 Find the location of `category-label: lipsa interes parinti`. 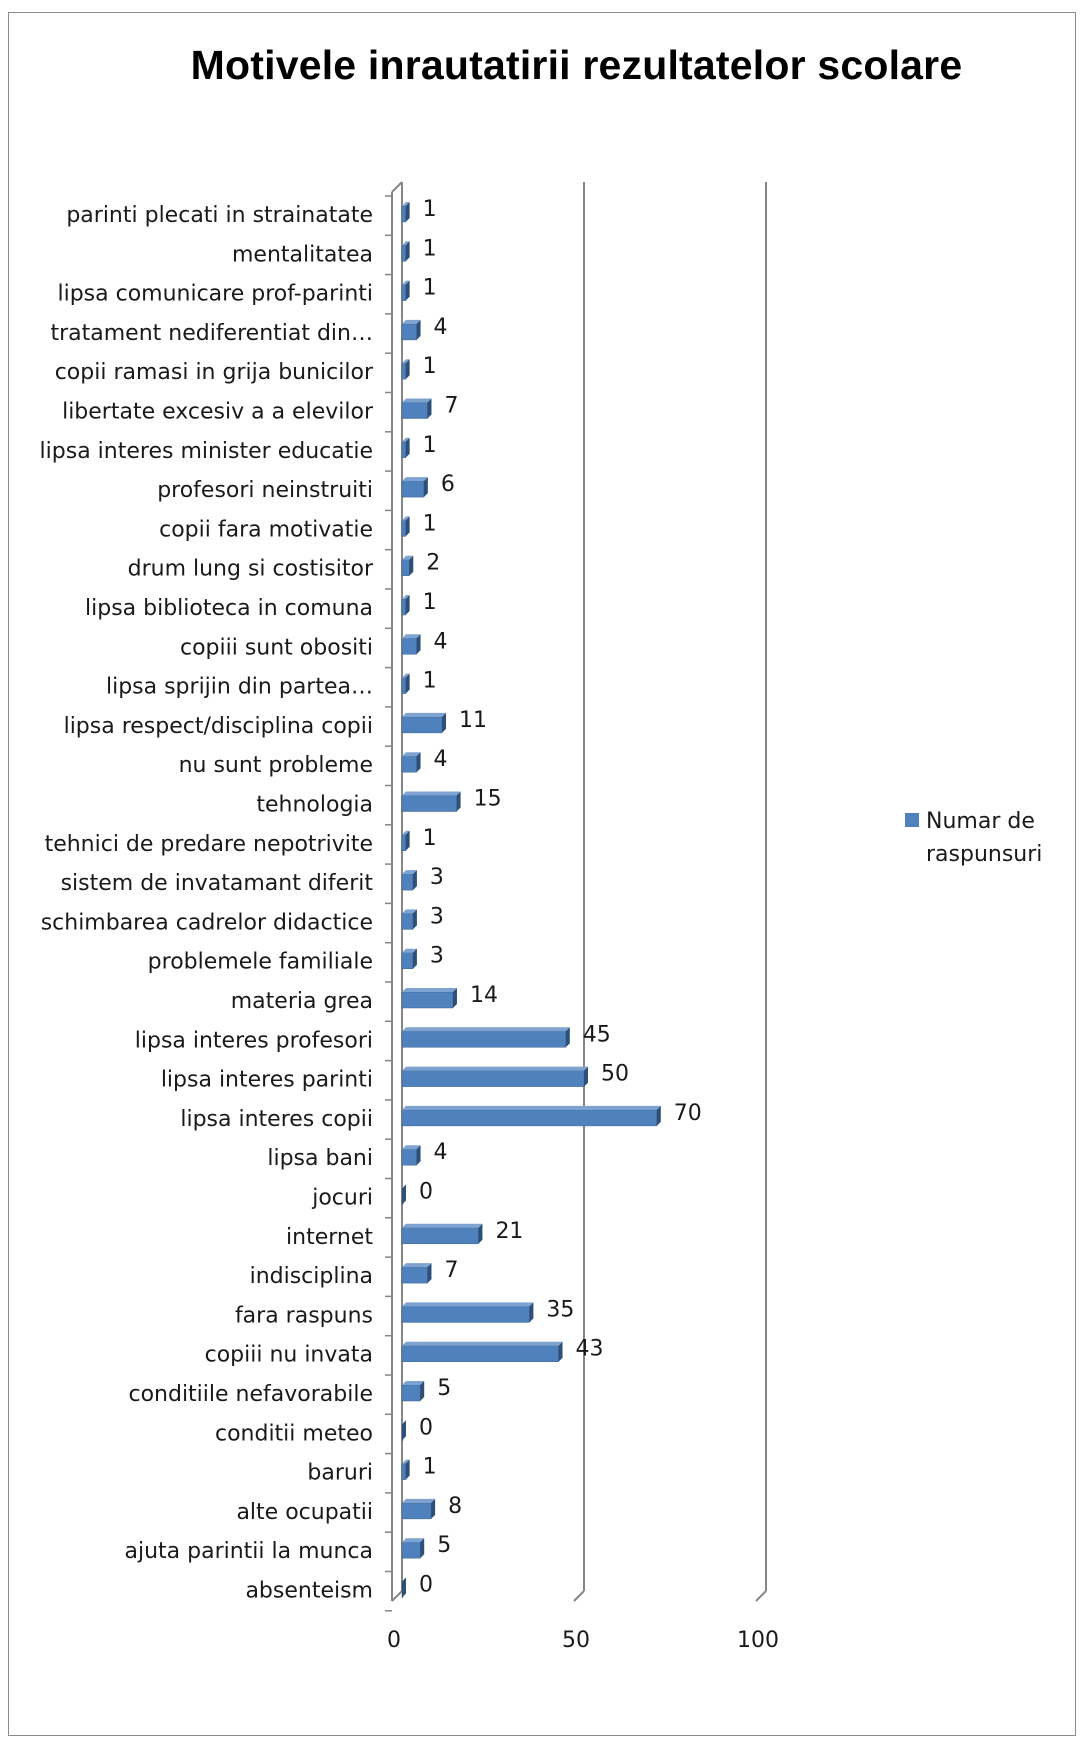

category-label: lipsa interes parinti is located at coordinates (267, 1080).